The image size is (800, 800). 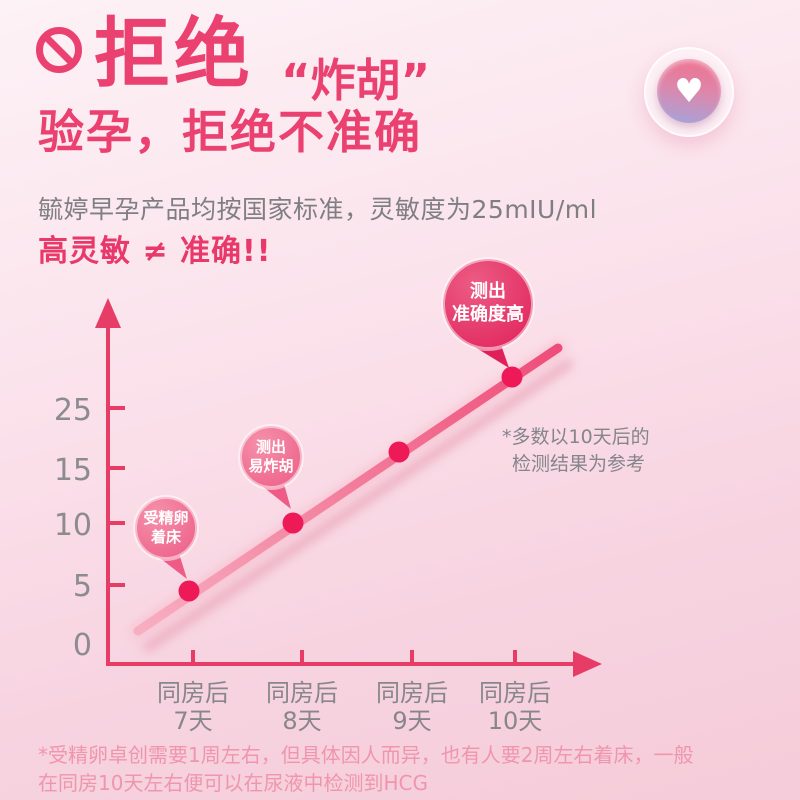 I want to click on bubble-text-line: 易炸胡, so click(x=271, y=466).